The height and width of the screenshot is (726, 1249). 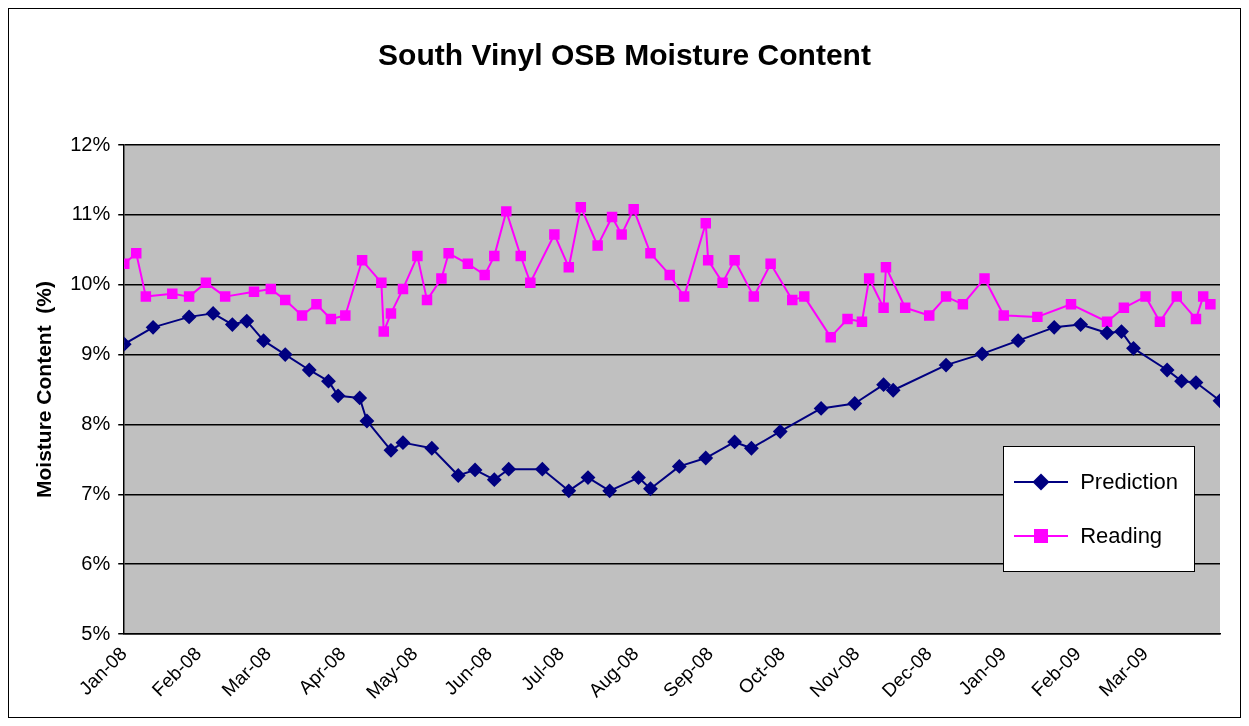 I want to click on legend-label: Prediction, so click(x=1129, y=482).